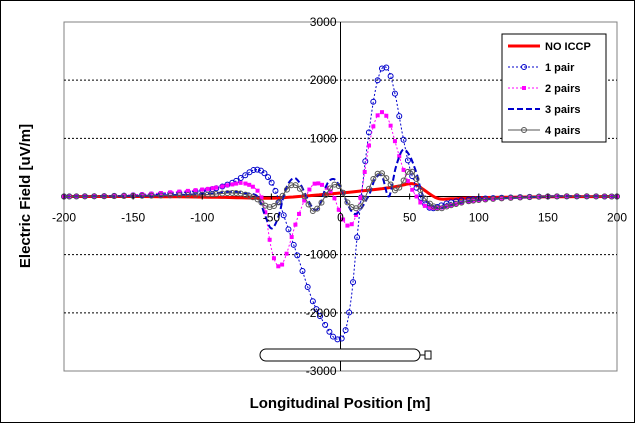  I want to click on x-tick-label: 0, so click(340, 218).